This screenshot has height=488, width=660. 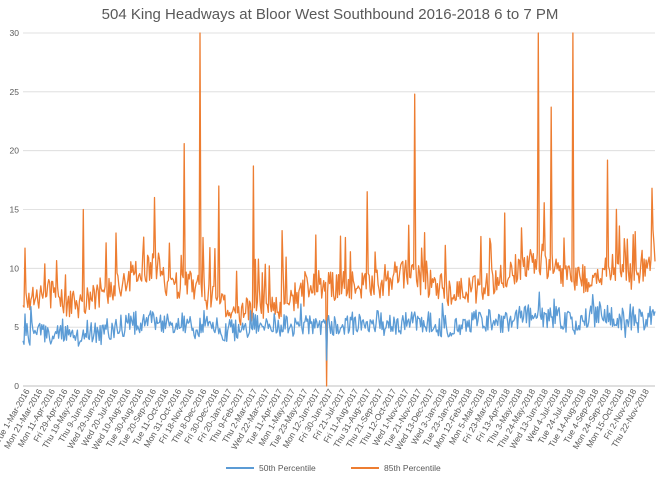 I want to click on y-tick-label: 15, so click(x=15, y=210).